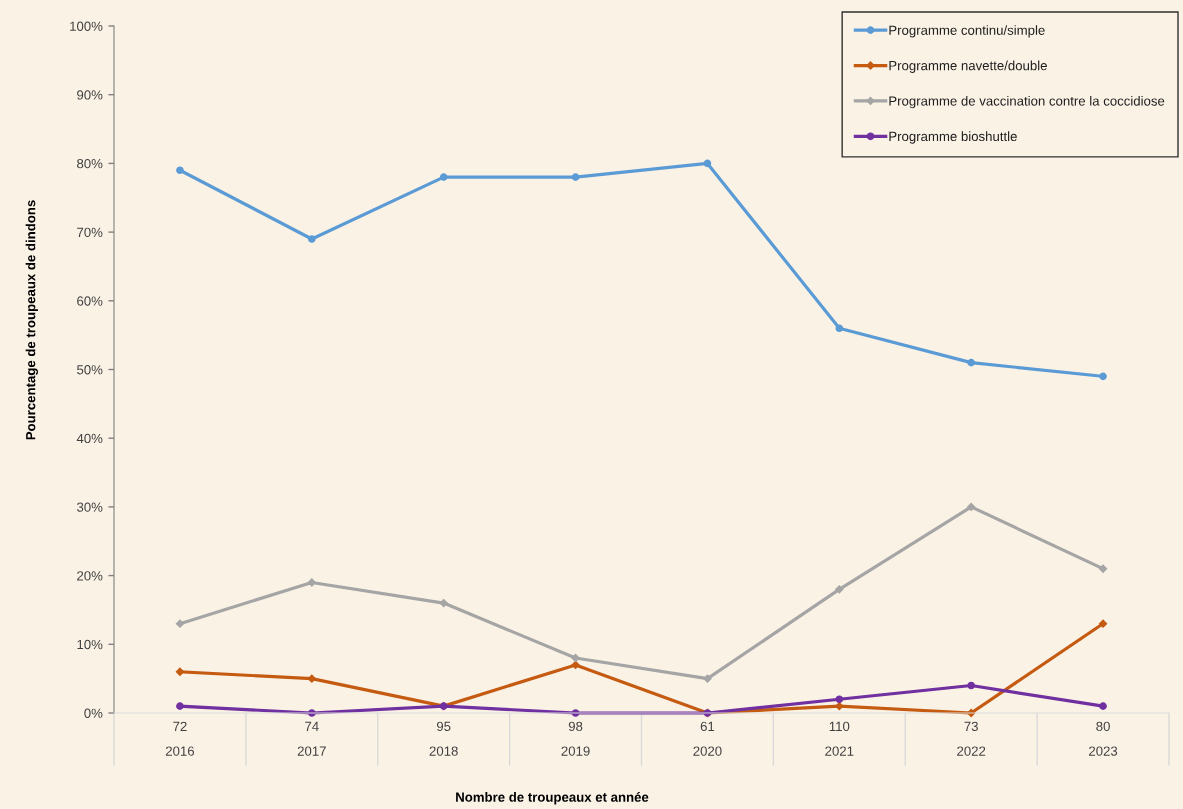  Describe the element at coordinates (89, 507) in the screenshot. I see `y-tick-label: 30%` at that location.